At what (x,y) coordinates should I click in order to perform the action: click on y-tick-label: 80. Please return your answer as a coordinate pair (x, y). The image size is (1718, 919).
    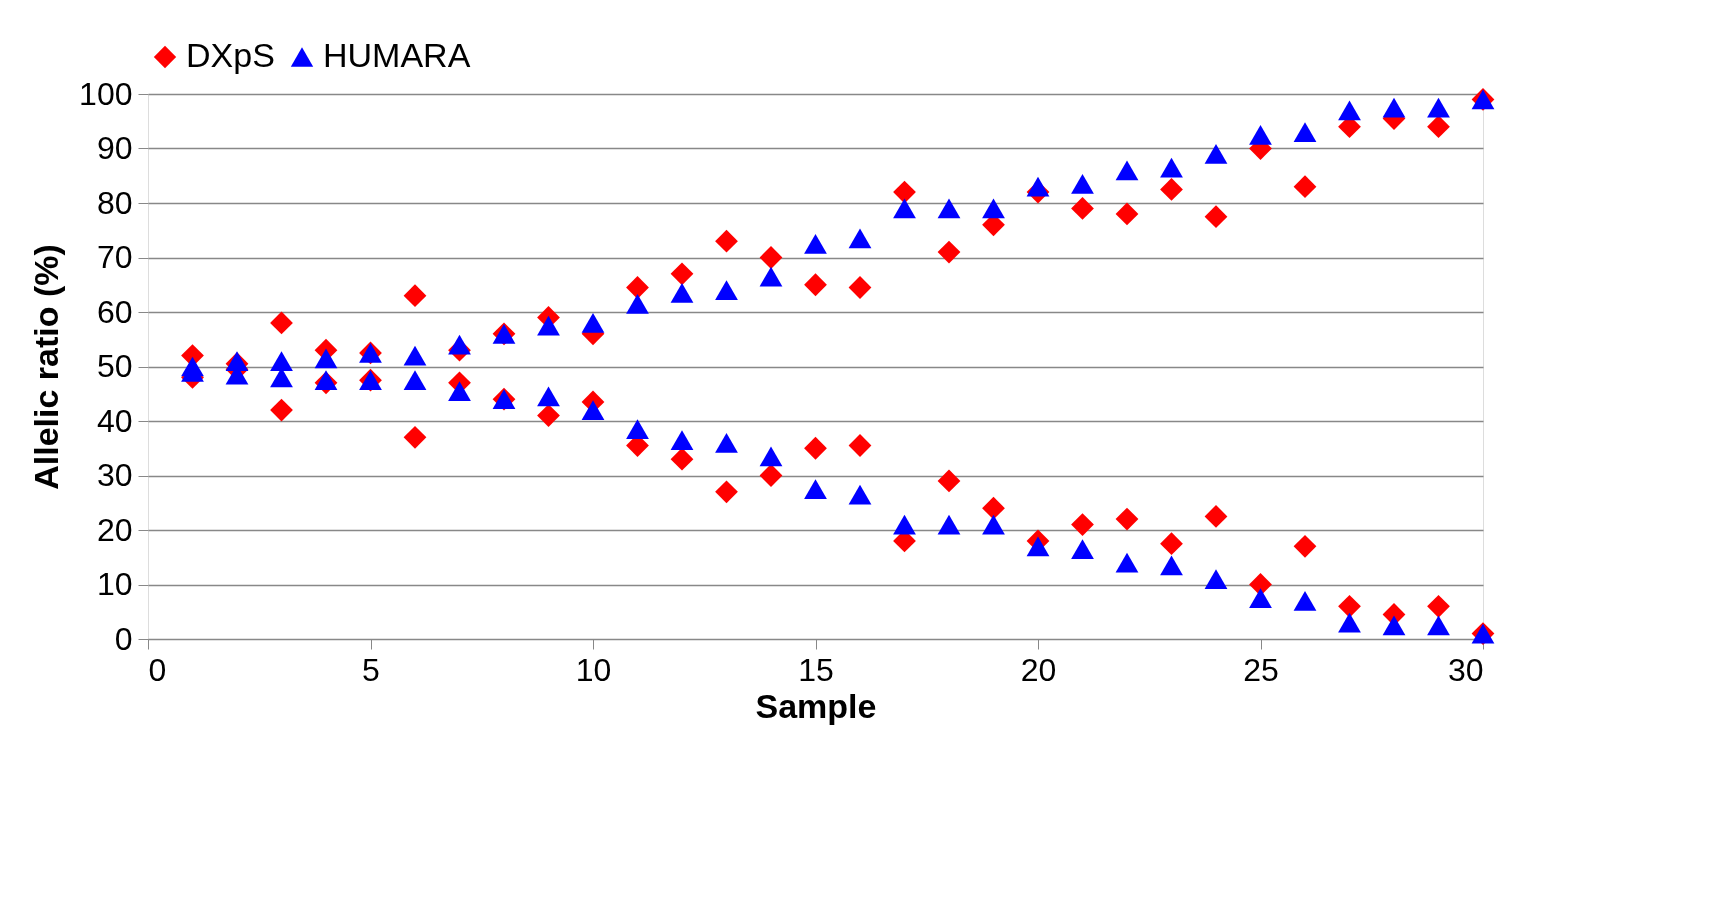
    Looking at the image, I should click on (114, 202).